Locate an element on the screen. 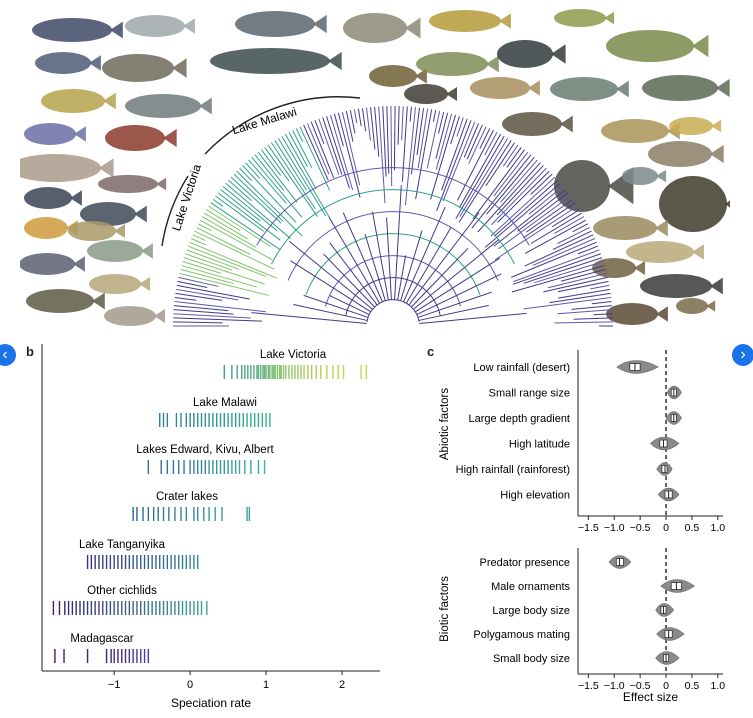 Image resolution: width=753 pixels, height=718 pixels. factor-label: Predator presence is located at coordinates (525, 563).